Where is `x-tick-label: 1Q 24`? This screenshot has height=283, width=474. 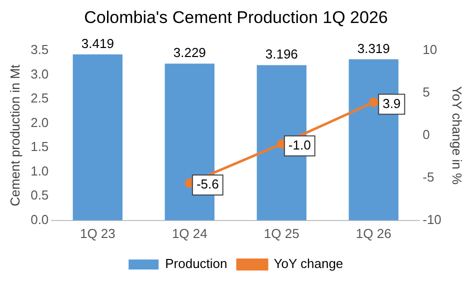
x-tick-label: 1Q 24 is located at coordinates (190, 233).